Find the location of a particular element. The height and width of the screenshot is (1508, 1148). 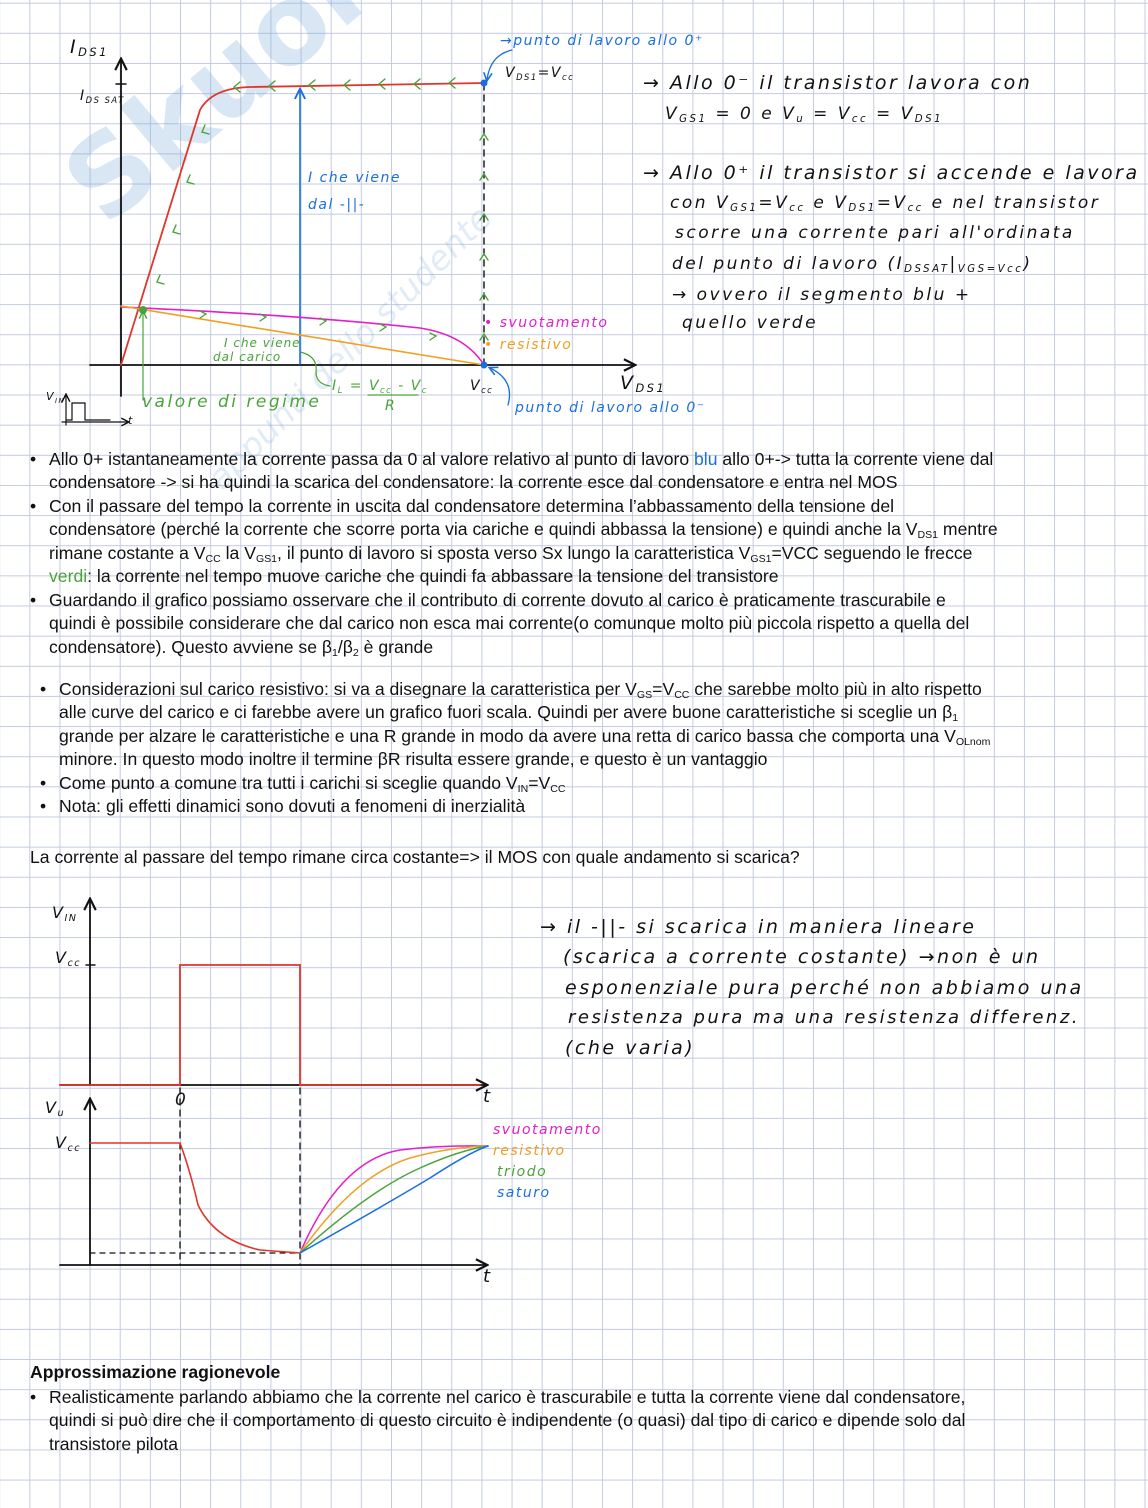

g2-vcc-label-2: Vcc is located at coordinates (68, 1143).